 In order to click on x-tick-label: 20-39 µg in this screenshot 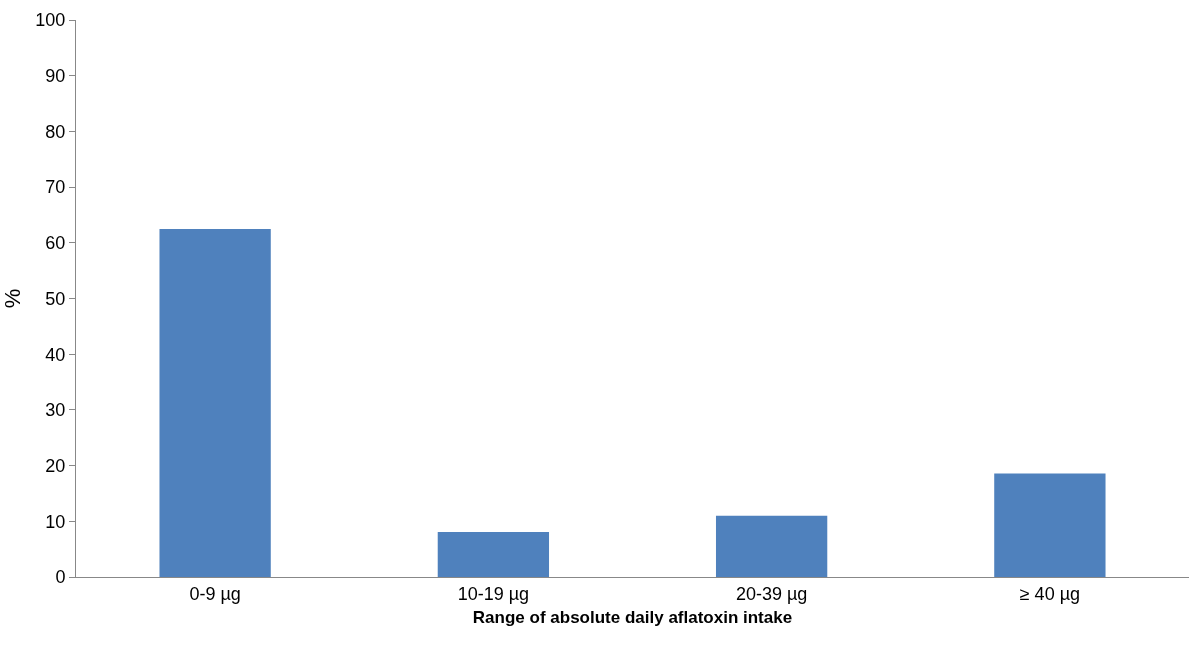, I will do `click(771, 593)`.